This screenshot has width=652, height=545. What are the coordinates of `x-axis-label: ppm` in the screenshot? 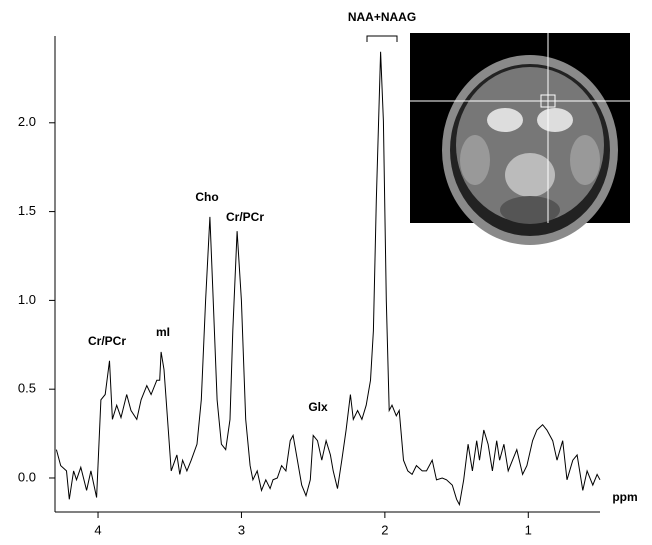 It's located at (624, 497).